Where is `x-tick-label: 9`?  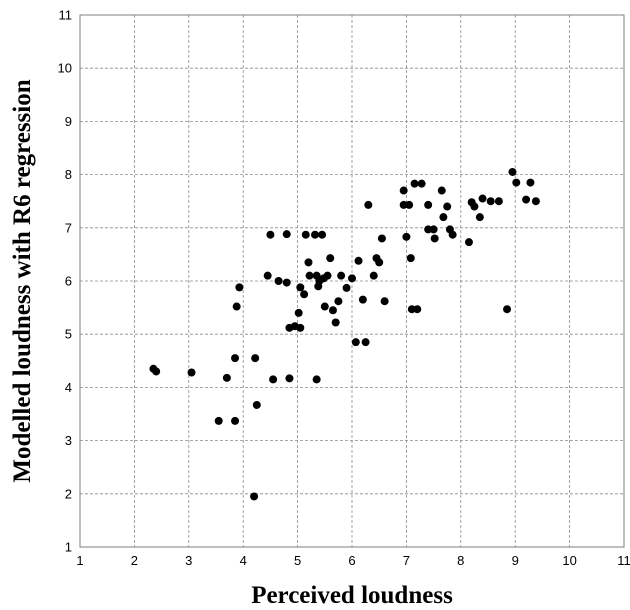
x-tick-label: 9 is located at coordinates (515, 560).